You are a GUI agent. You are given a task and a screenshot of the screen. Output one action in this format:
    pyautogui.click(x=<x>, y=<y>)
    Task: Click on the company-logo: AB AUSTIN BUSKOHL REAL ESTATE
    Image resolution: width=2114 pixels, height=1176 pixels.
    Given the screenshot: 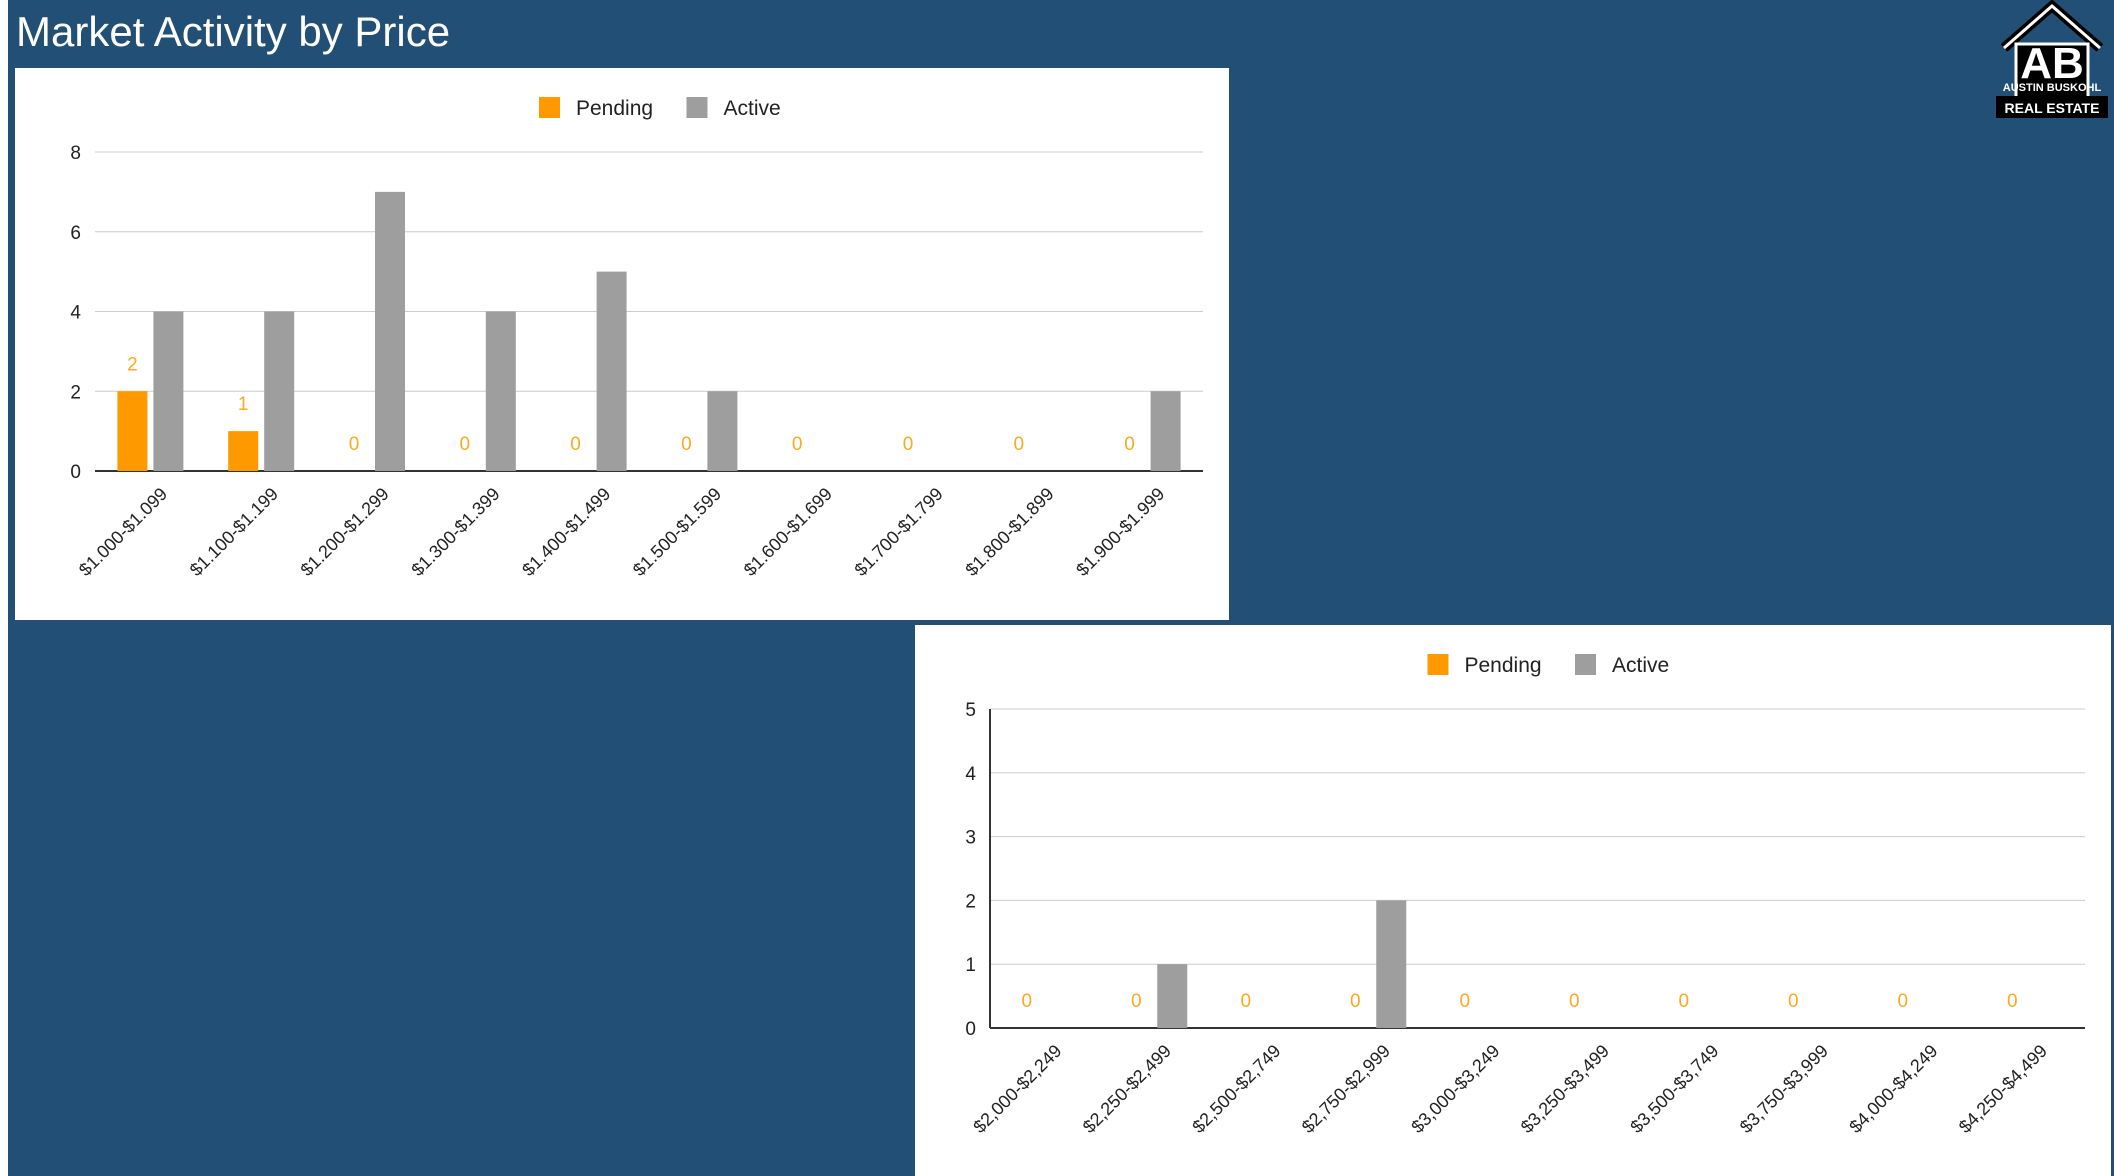 What is the action you would take?
    pyautogui.click(x=2052, y=62)
    